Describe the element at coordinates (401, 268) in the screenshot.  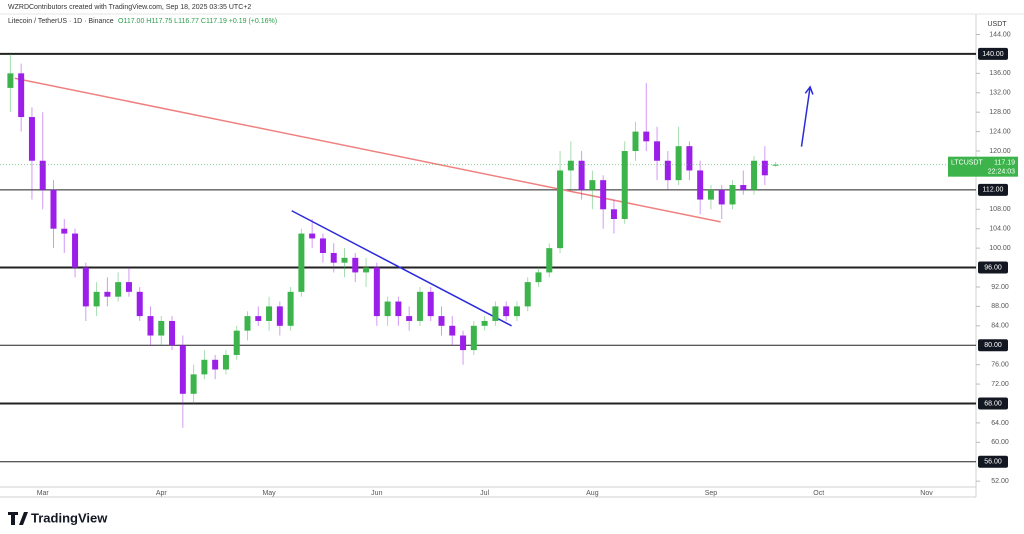
I see `trend-line` at that location.